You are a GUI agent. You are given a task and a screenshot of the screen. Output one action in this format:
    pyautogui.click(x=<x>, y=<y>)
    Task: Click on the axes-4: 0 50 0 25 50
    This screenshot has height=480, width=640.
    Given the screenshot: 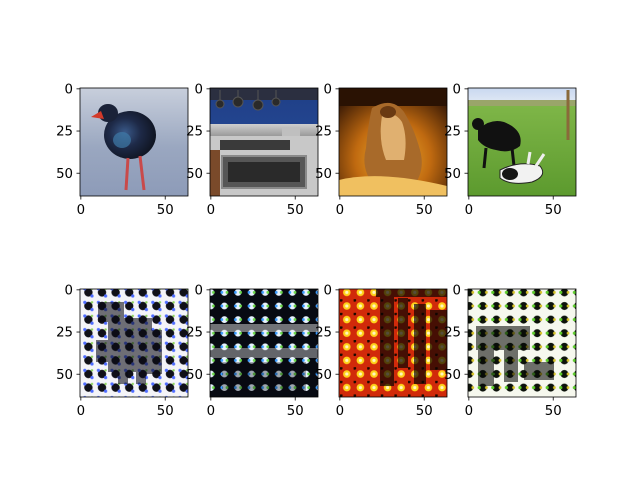 What is the action you would take?
    pyautogui.click(x=122, y=351)
    